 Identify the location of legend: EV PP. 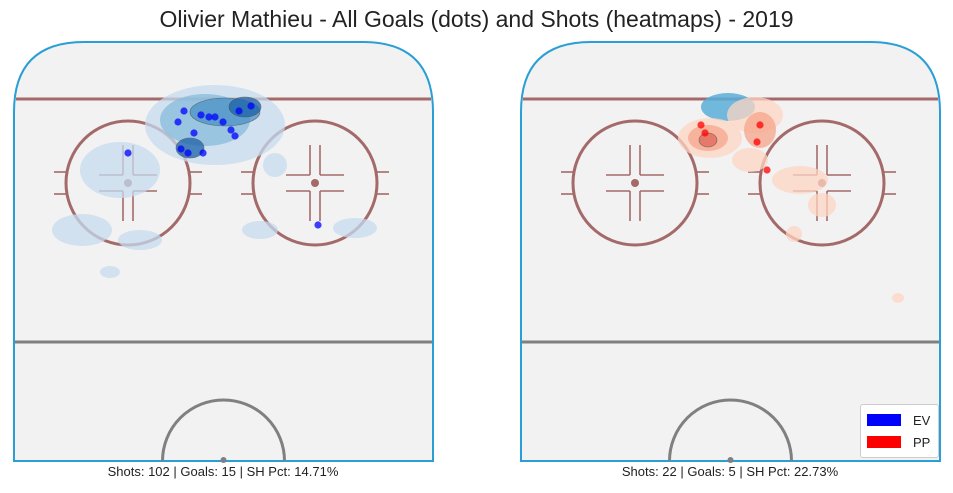
(899, 431).